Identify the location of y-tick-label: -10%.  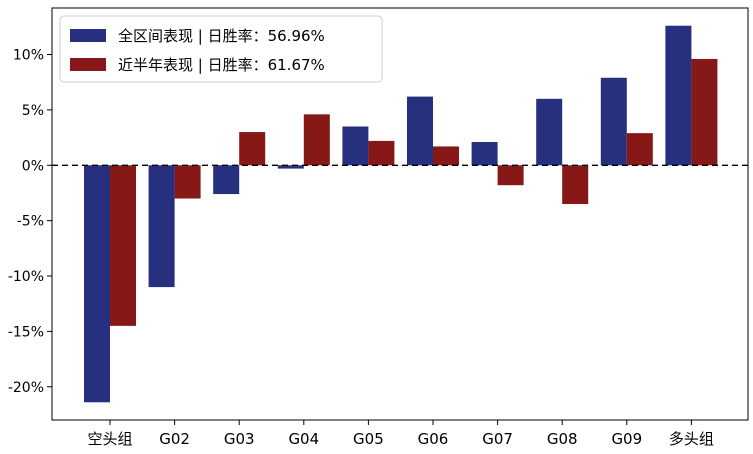
(26, 277).